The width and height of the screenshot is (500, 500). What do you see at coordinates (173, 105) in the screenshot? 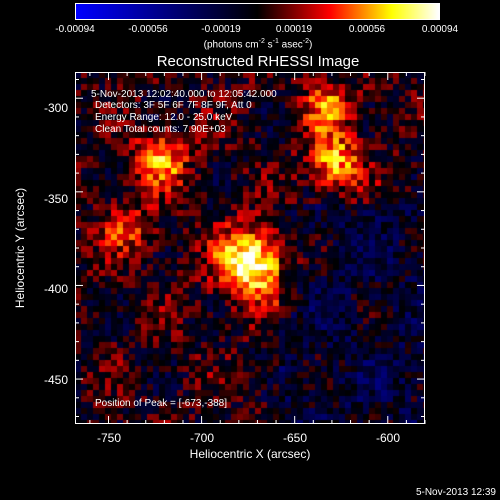
I see `detectors-label: Detectors: 3F 5F 6F 7F 8F 9F, Att 0` at bounding box center [173, 105].